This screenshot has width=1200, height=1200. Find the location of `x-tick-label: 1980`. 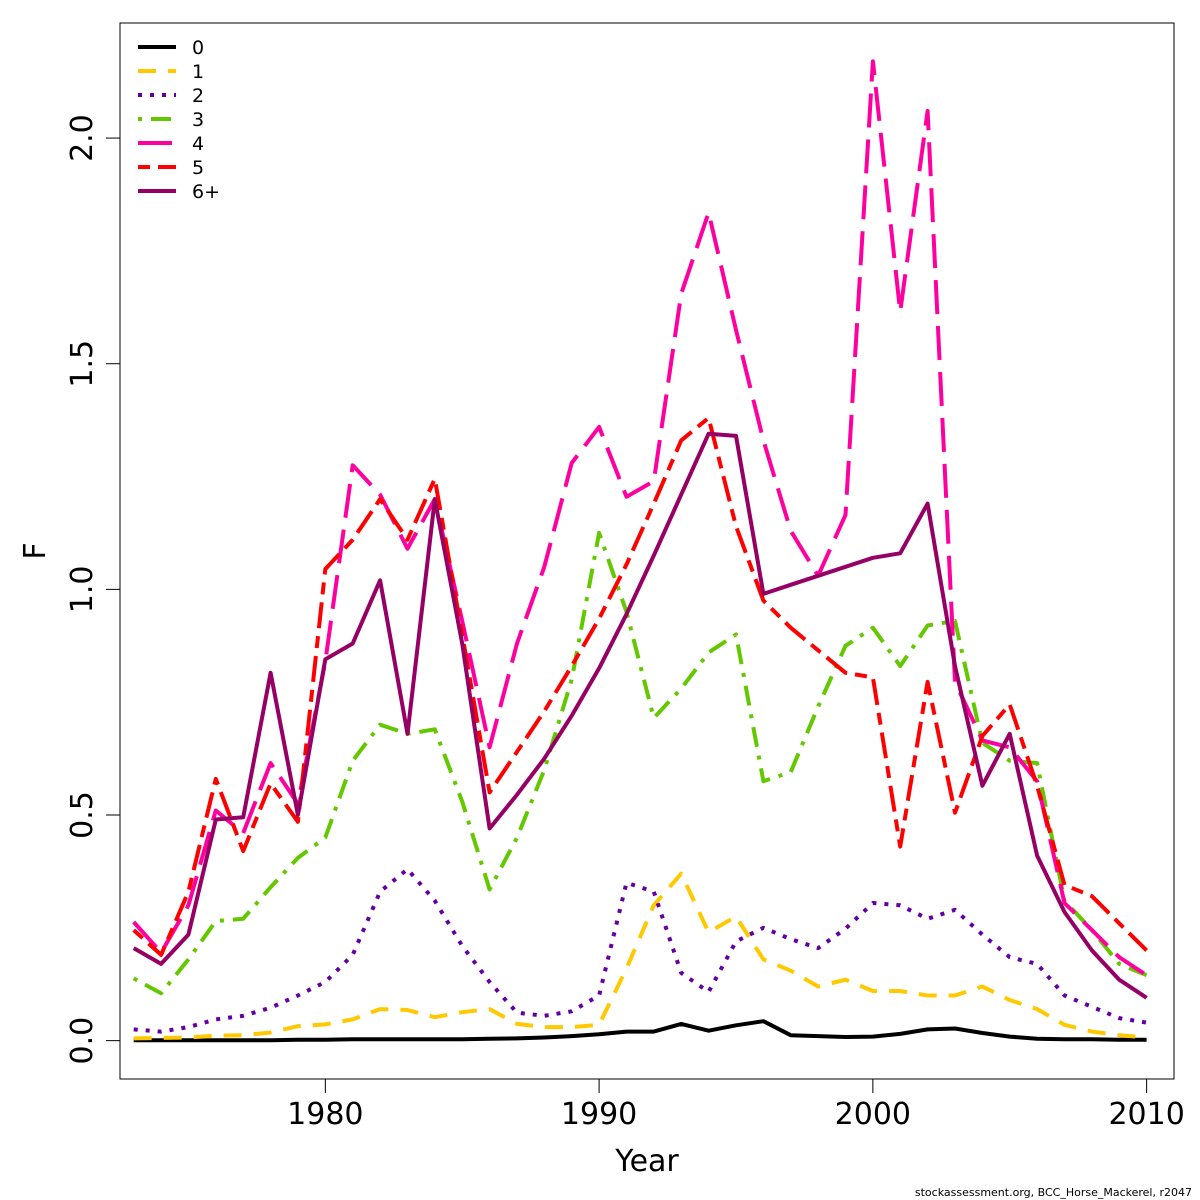

x-tick-label: 1980 is located at coordinates (325, 1114).